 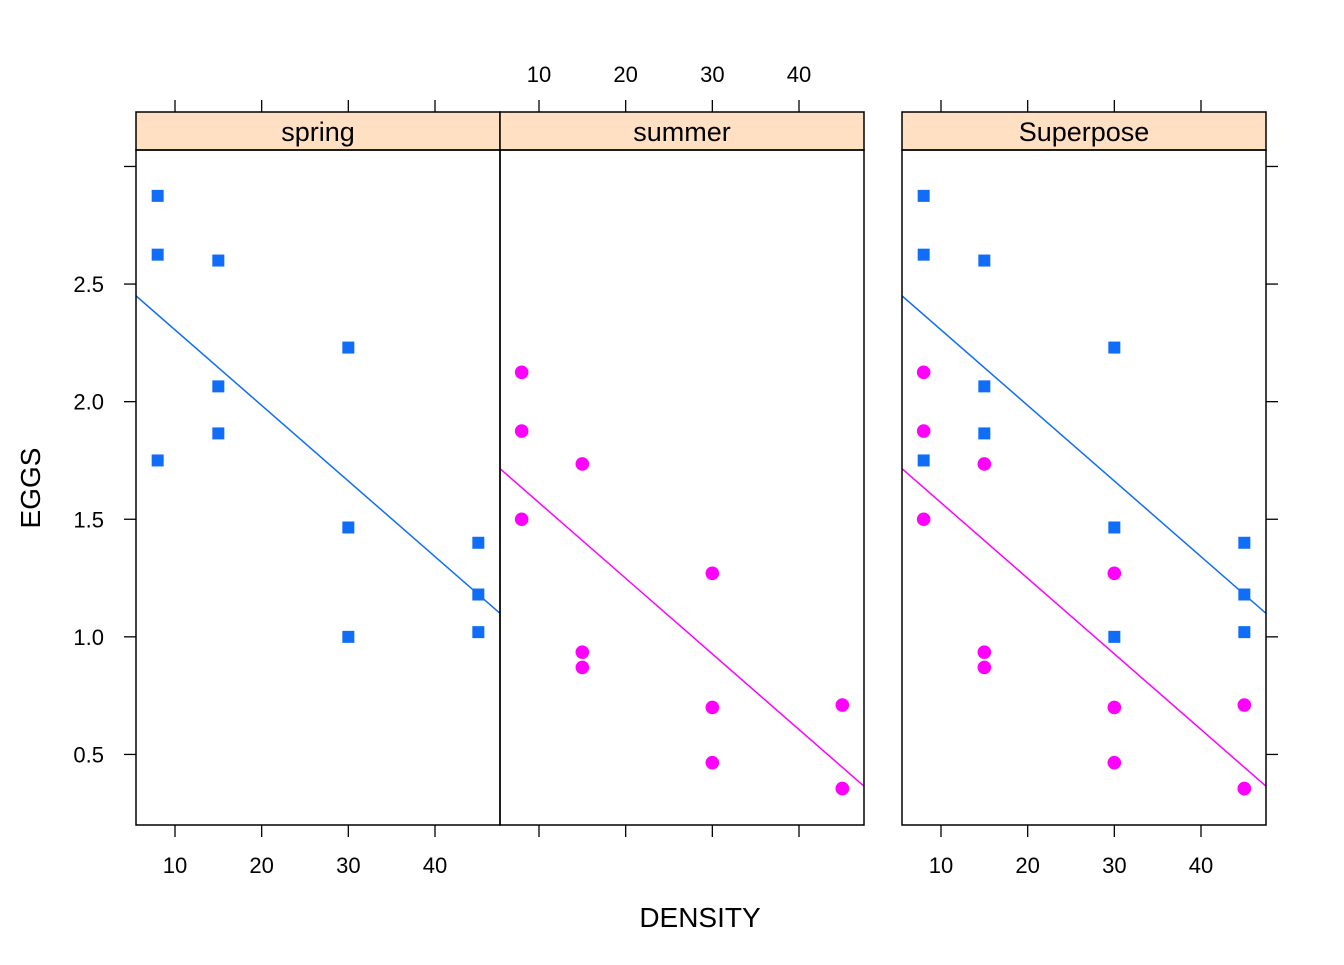 I want to click on y-tick-label: 1.5, so click(x=88, y=519).